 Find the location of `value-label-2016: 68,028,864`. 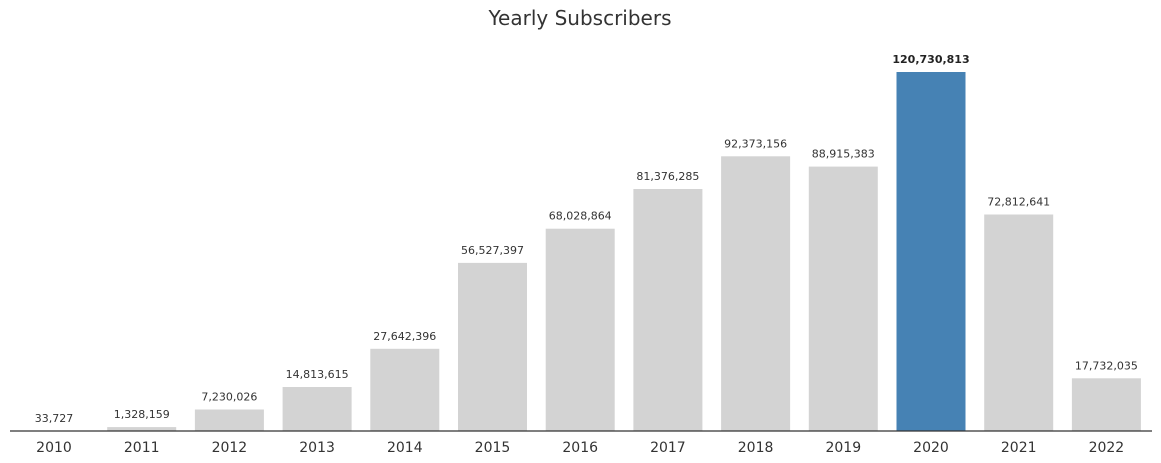

value-label-2016: 68,028,864 is located at coordinates (580, 216).